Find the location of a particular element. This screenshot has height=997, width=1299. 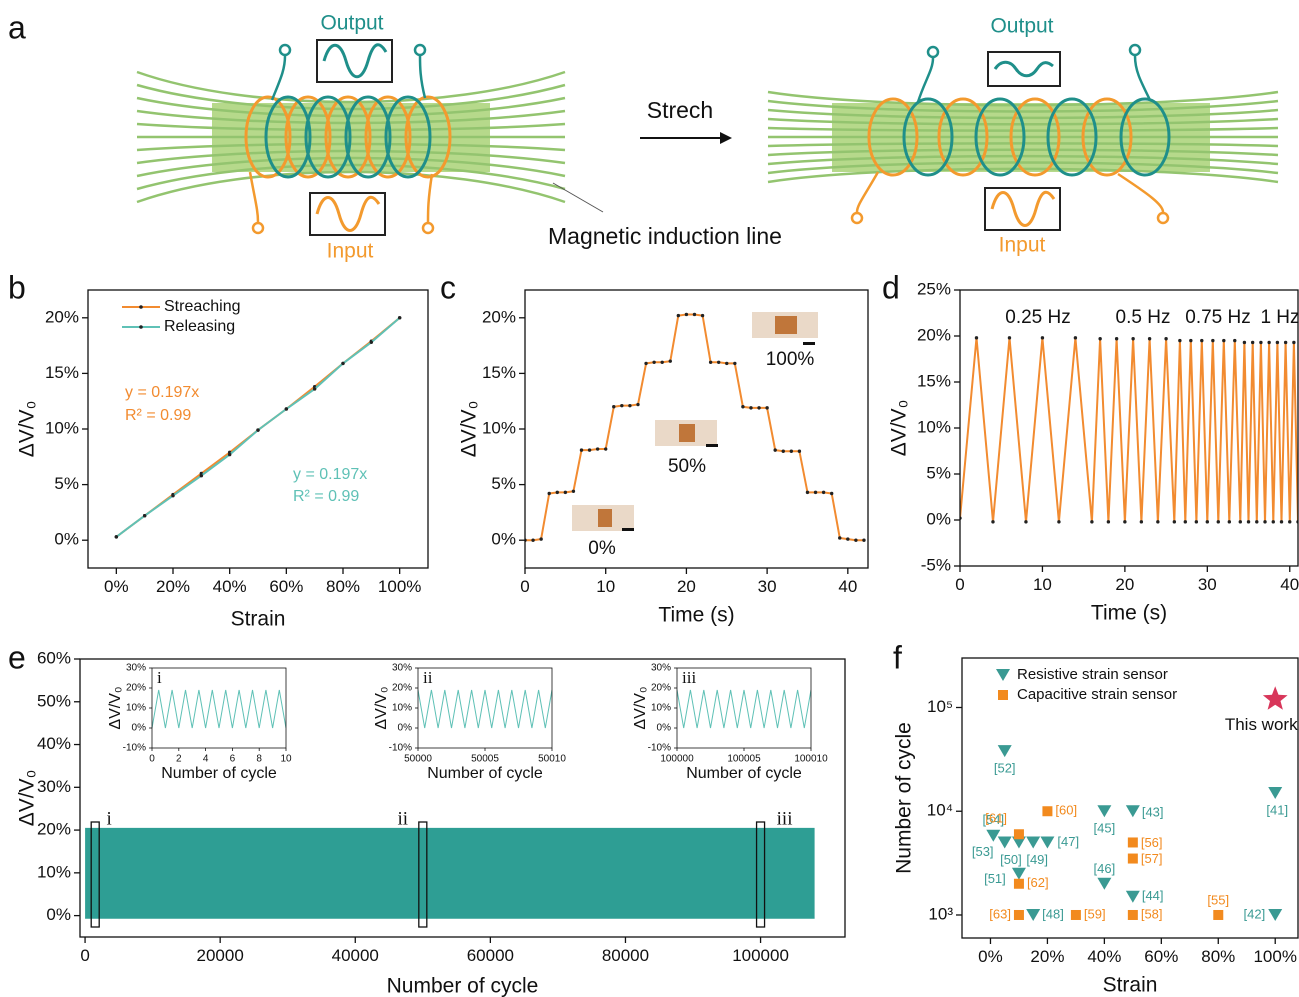

legend-label: Capacitive strain sensor is located at coordinates (1097, 694).